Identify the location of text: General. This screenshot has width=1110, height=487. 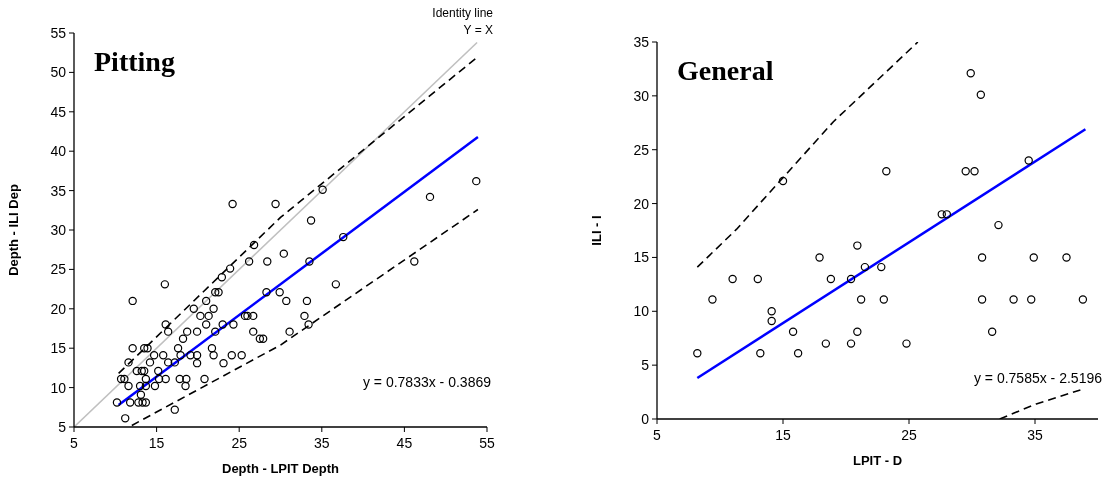
(725, 70).